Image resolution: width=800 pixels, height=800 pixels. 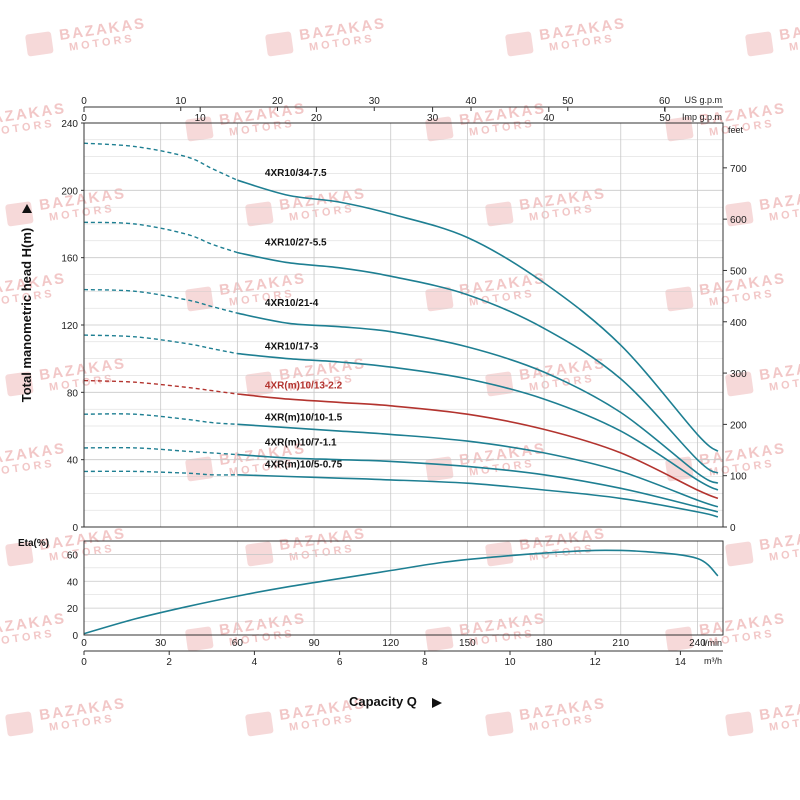 What do you see at coordinates (549, 118) in the screenshot?
I see `imp-gpm-tick-label: 40` at bounding box center [549, 118].